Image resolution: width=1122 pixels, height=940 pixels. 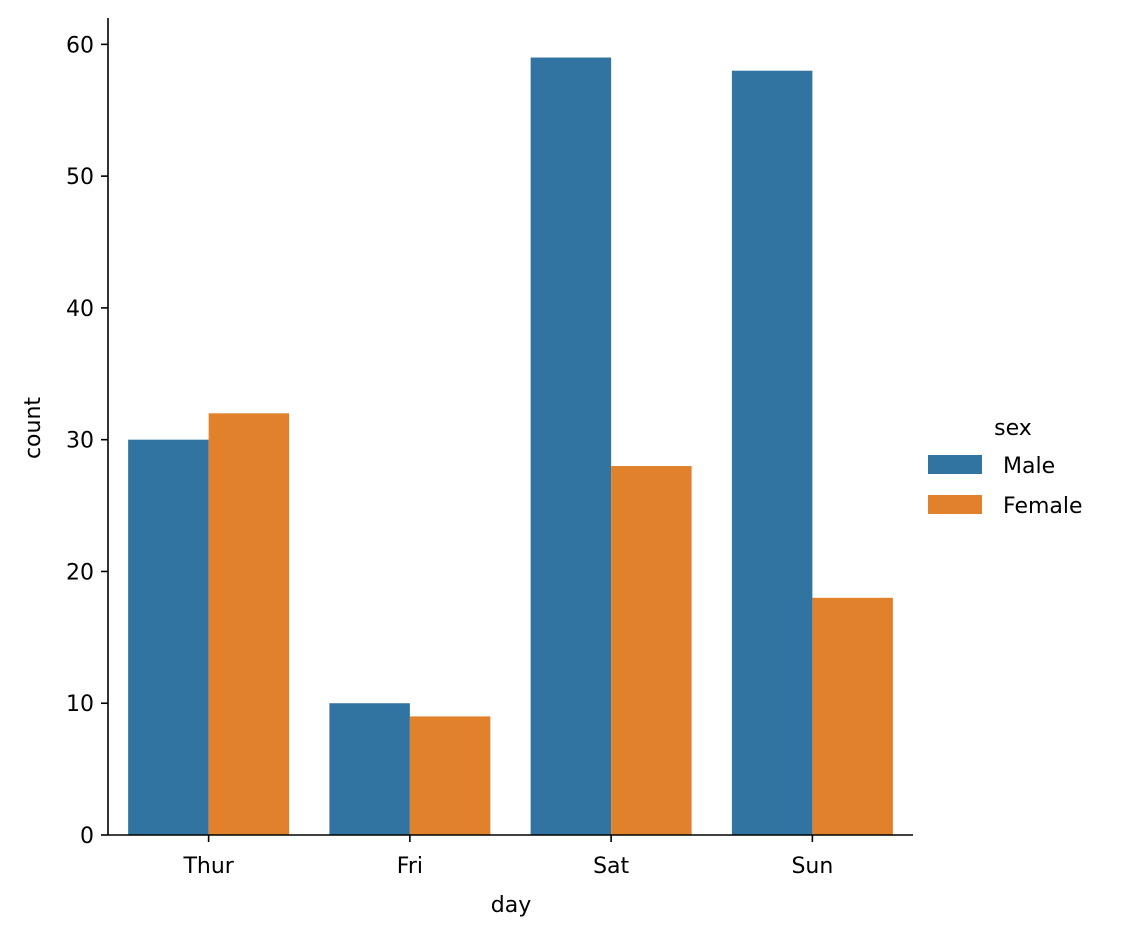 I want to click on x-axis: Thur Fri Sat Sun, so click(x=510, y=856).